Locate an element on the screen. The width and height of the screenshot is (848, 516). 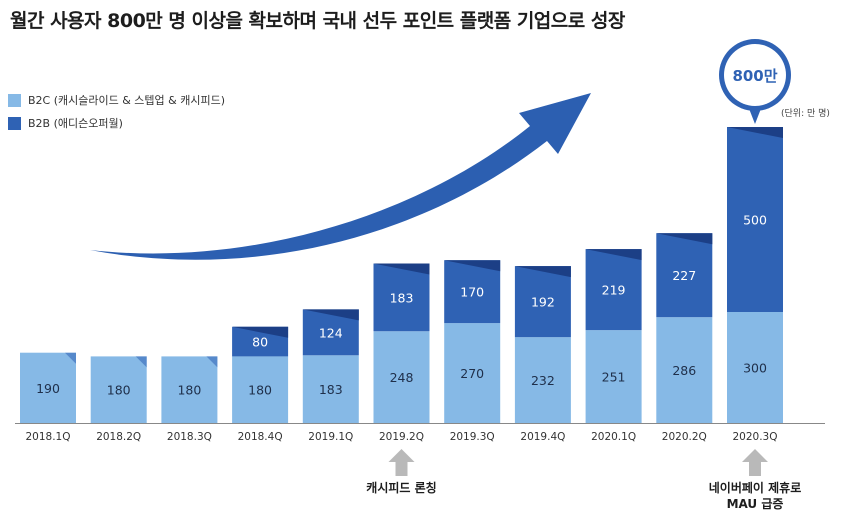
bar-b2c-2018-4q is located at coordinates (260, 389).